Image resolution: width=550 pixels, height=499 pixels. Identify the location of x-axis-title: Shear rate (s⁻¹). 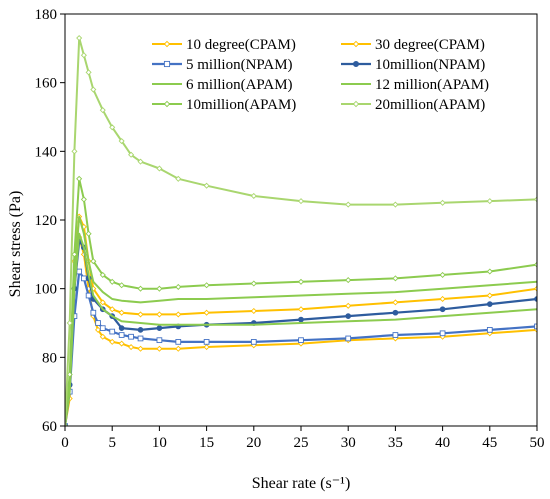
(301, 483).